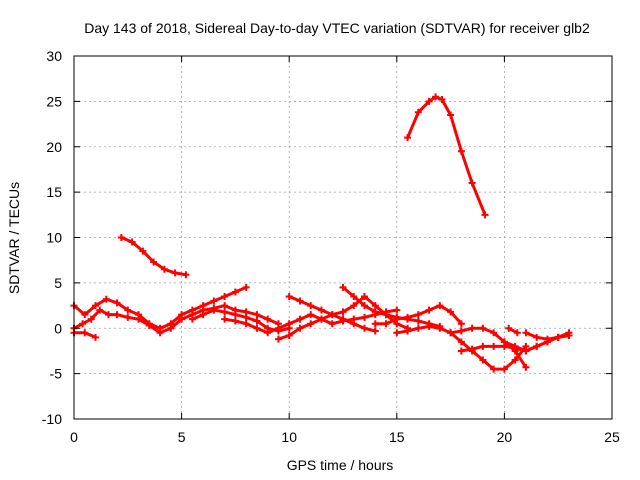  I want to click on y-tick-label: -5, so click(56, 374).